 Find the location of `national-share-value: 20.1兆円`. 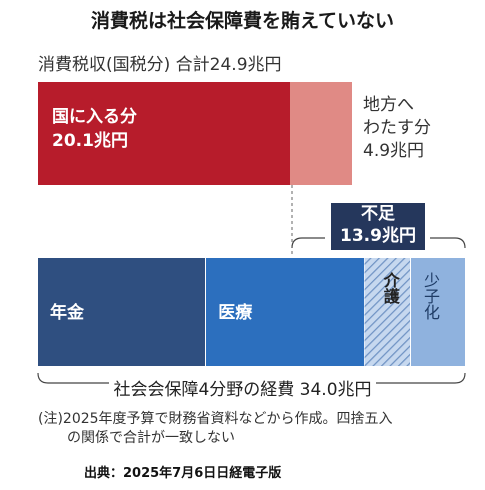

national-share-value: 20.1兆円 is located at coordinates (90, 141).